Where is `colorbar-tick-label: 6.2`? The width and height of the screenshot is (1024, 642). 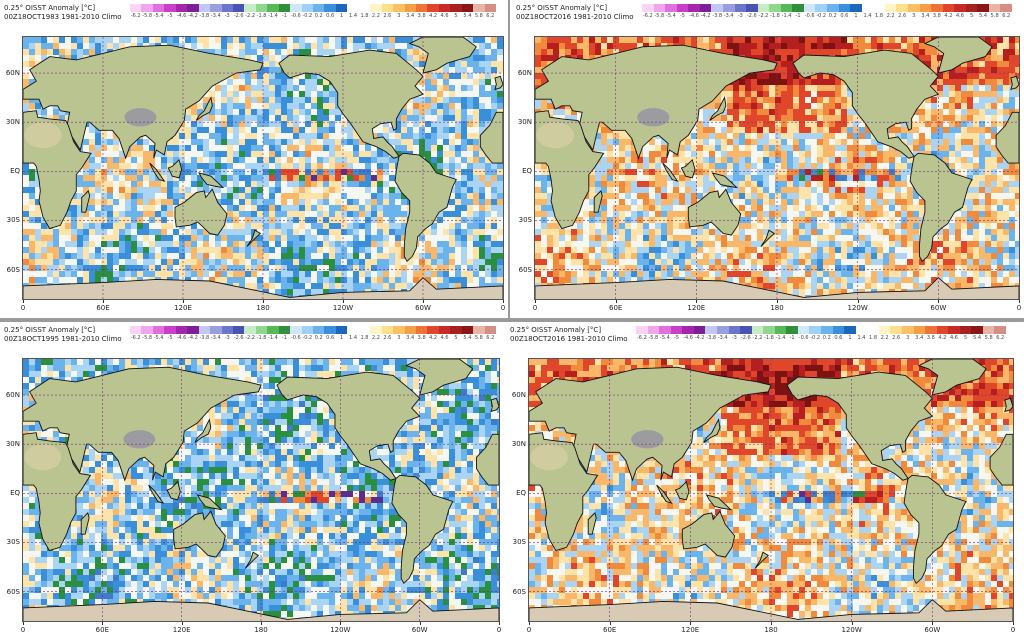
colorbar-tick-label: 6.2 is located at coordinates (490, 16).